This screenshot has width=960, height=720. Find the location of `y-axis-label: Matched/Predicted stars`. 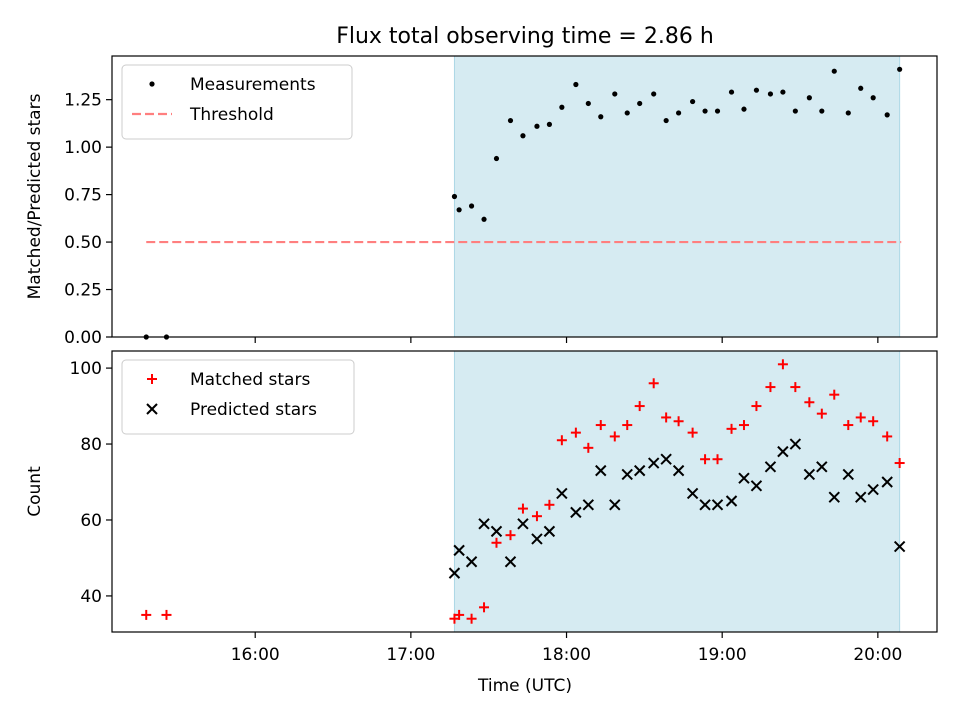

y-axis-label: Matched/Predicted stars is located at coordinates (35, 196).